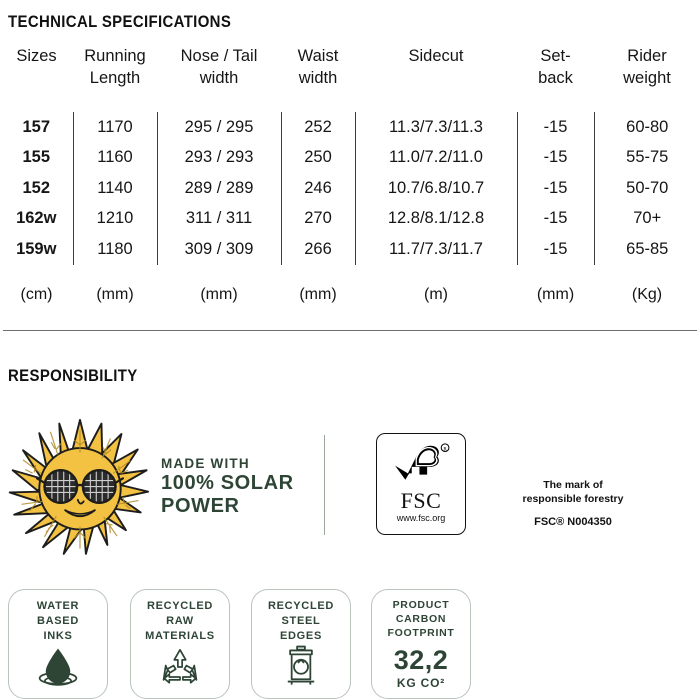 The image size is (700, 700). Describe the element at coordinates (436, 56) in the screenshot. I see `column-header-sidecut: Sidecut` at that location.